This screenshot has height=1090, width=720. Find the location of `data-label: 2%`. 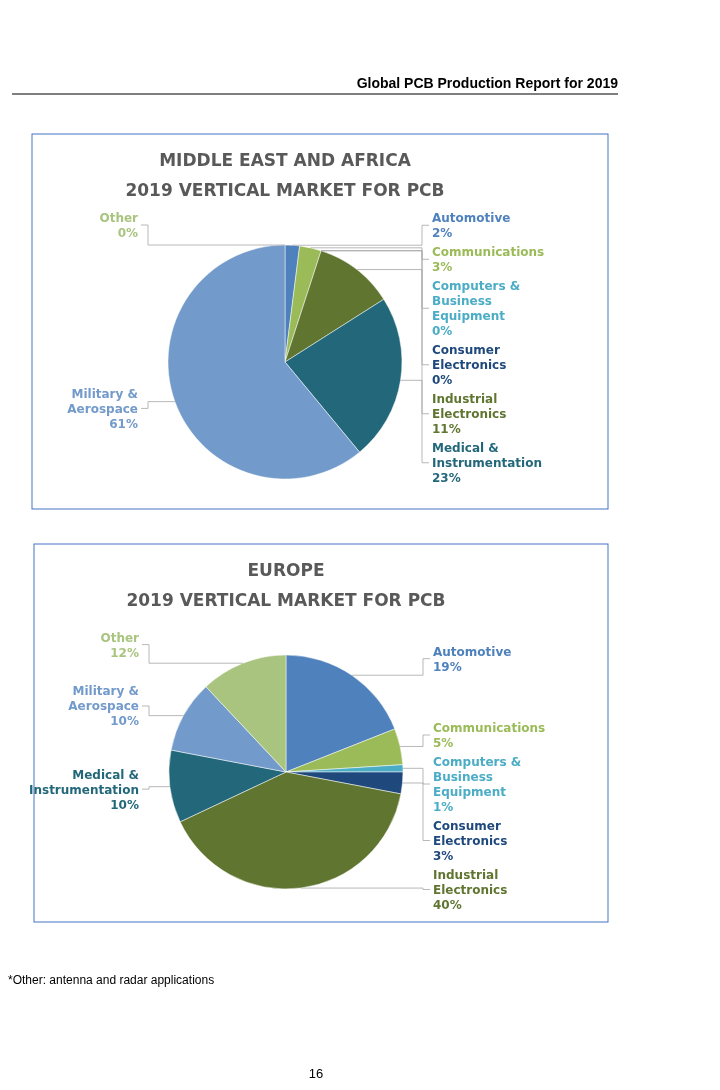

data-label: 2% is located at coordinates (442, 233).